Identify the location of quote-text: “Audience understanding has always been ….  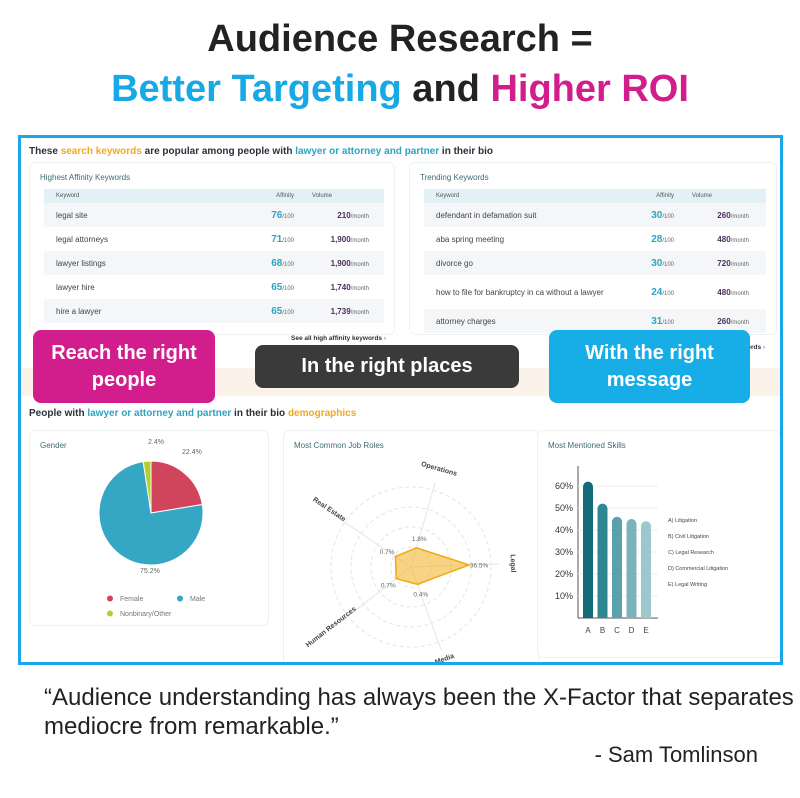
(419, 712).